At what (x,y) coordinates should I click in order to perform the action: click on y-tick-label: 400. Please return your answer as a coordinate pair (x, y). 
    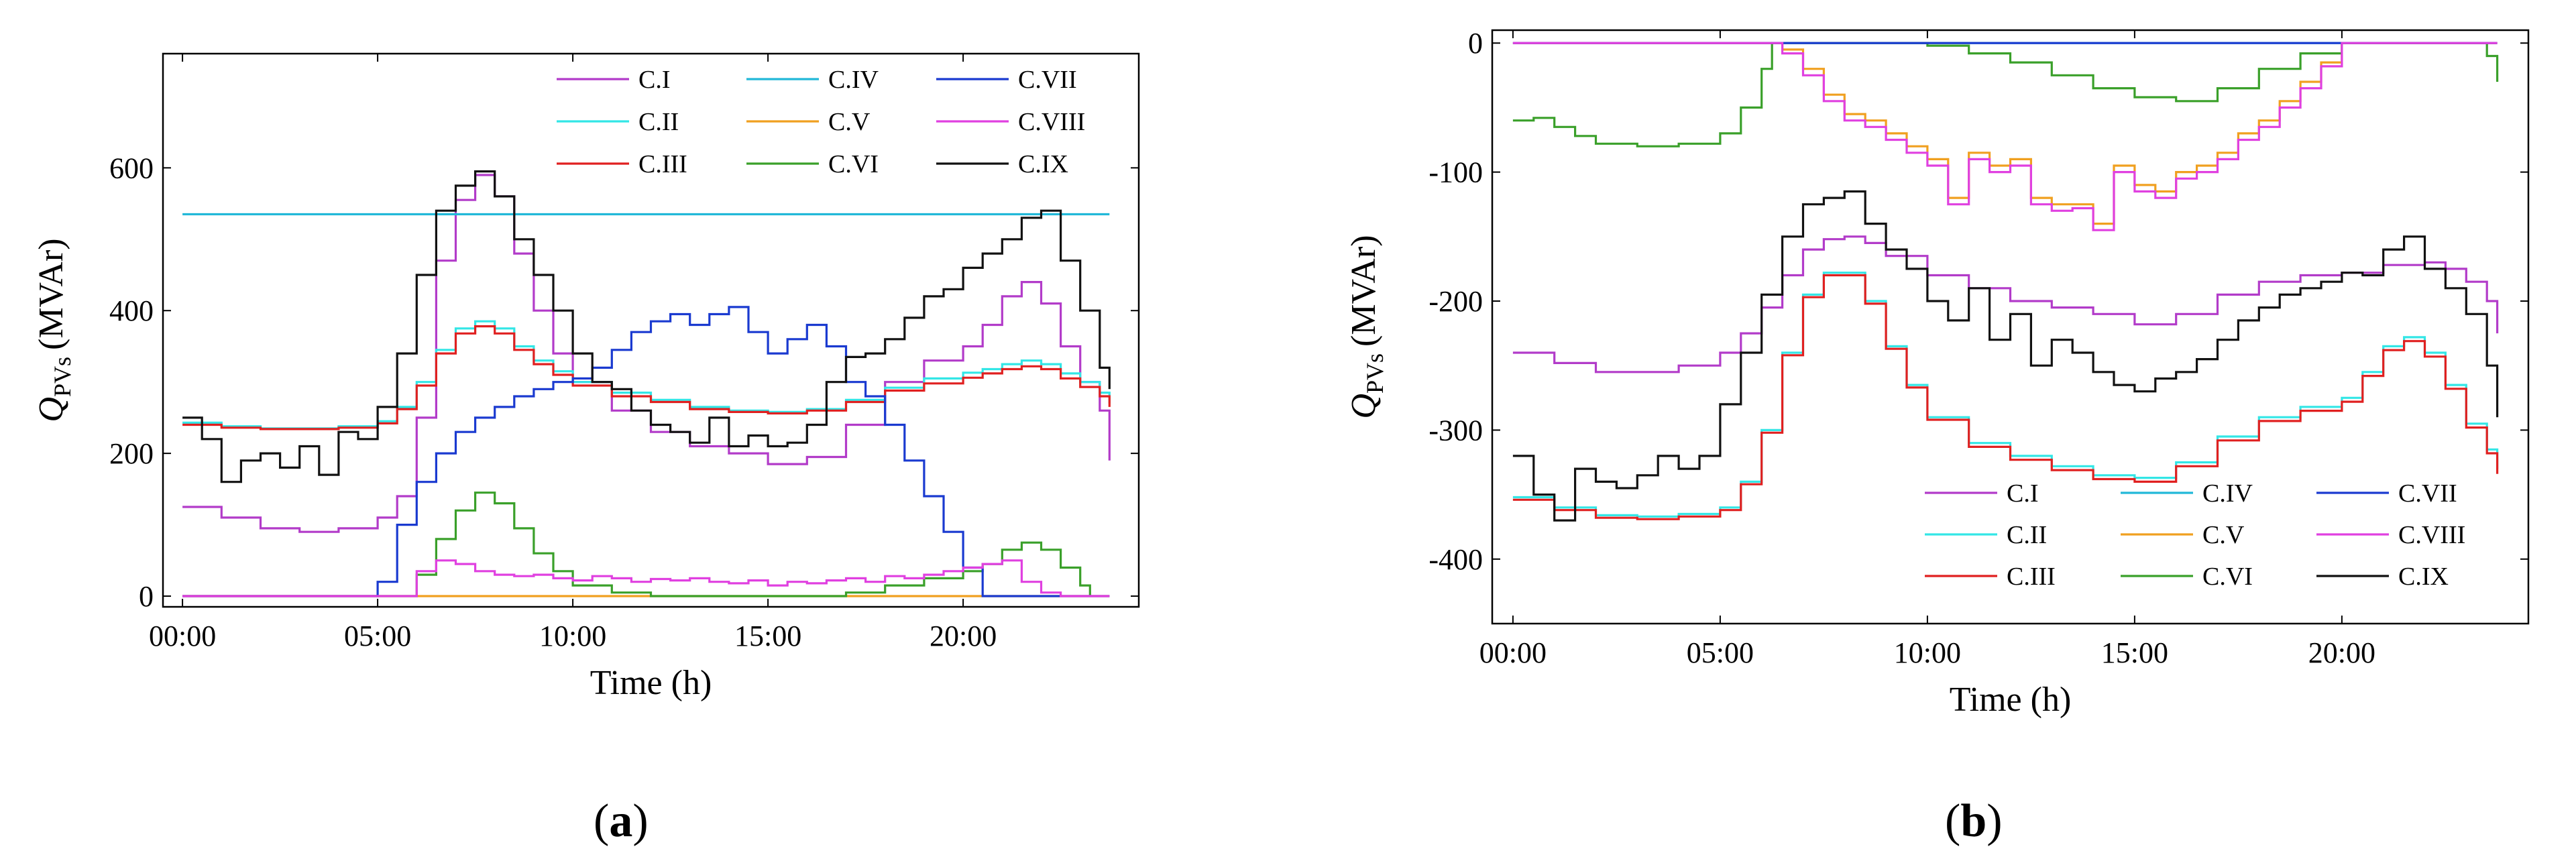
    Looking at the image, I should click on (131, 310).